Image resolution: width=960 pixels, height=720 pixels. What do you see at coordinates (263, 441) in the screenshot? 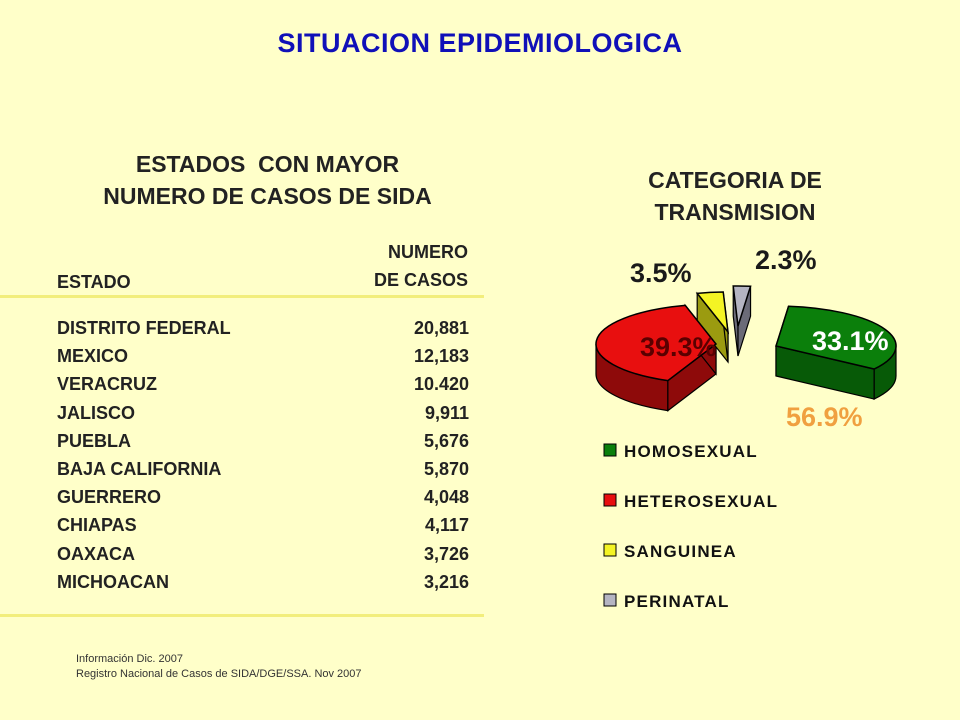
I see `table-row: PUEBLA 5,676` at bounding box center [263, 441].